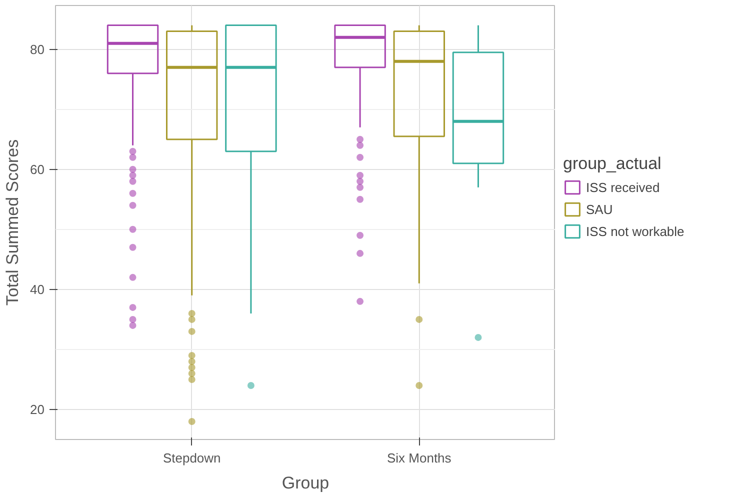 The width and height of the screenshot is (736, 495). What do you see at coordinates (599, 209) in the screenshot?
I see `legend-label: SAU` at bounding box center [599, 209].